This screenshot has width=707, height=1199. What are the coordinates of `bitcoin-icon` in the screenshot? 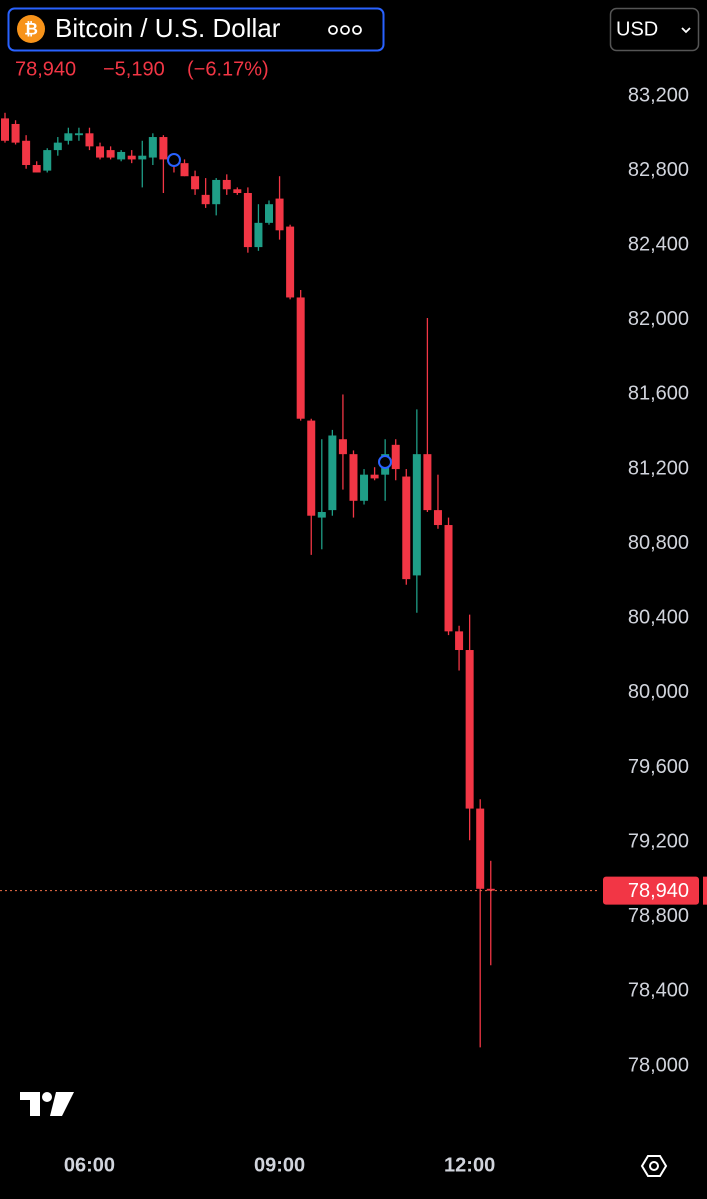 It's located at (31, 29).